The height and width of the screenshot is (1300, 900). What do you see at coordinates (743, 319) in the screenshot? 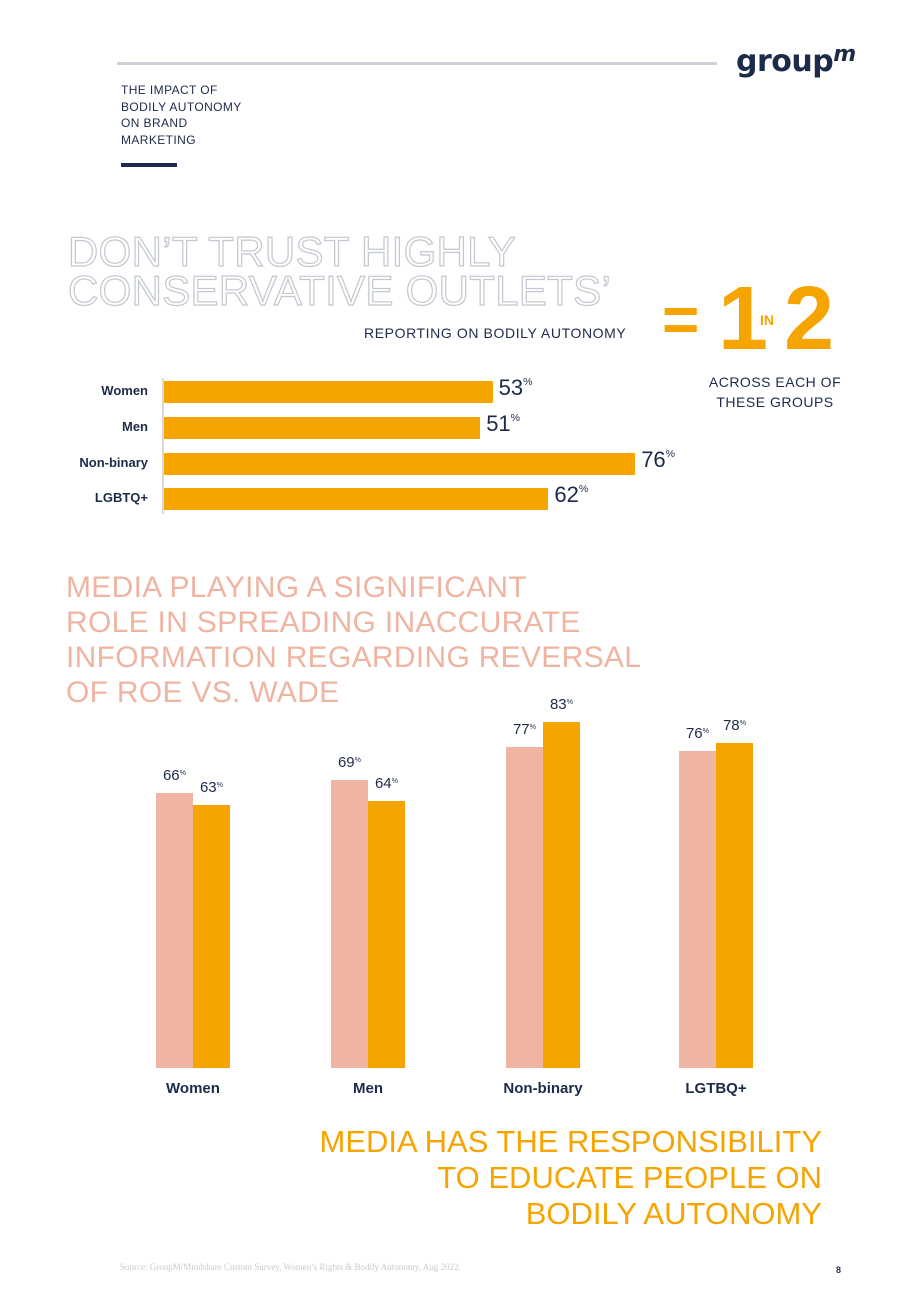
I see `ratio-numerator: 1` at bounding box center [743, 319].